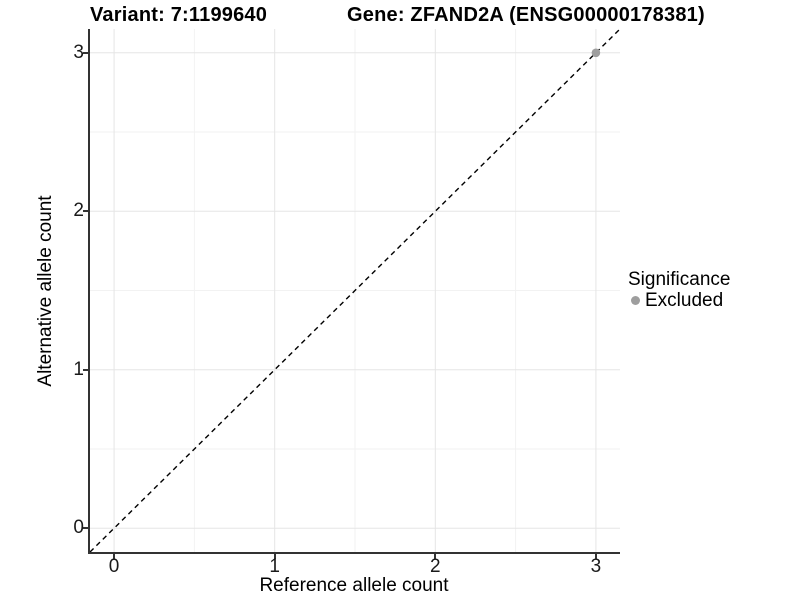 The width and height of the screenshot is (800, 600). What do you see at coordinates (526, 15) in the screenshot?
I see `plot-title-gene: Gene: ZFAND2A (ENSG00000178381)` at bounding box center [526, 15].